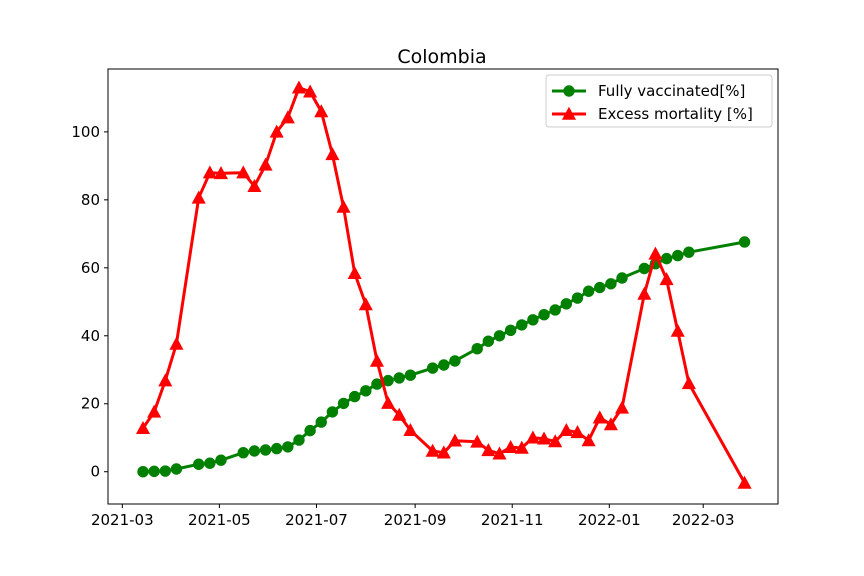  I want to click on y-tick-label: 40, so click(90, 336).